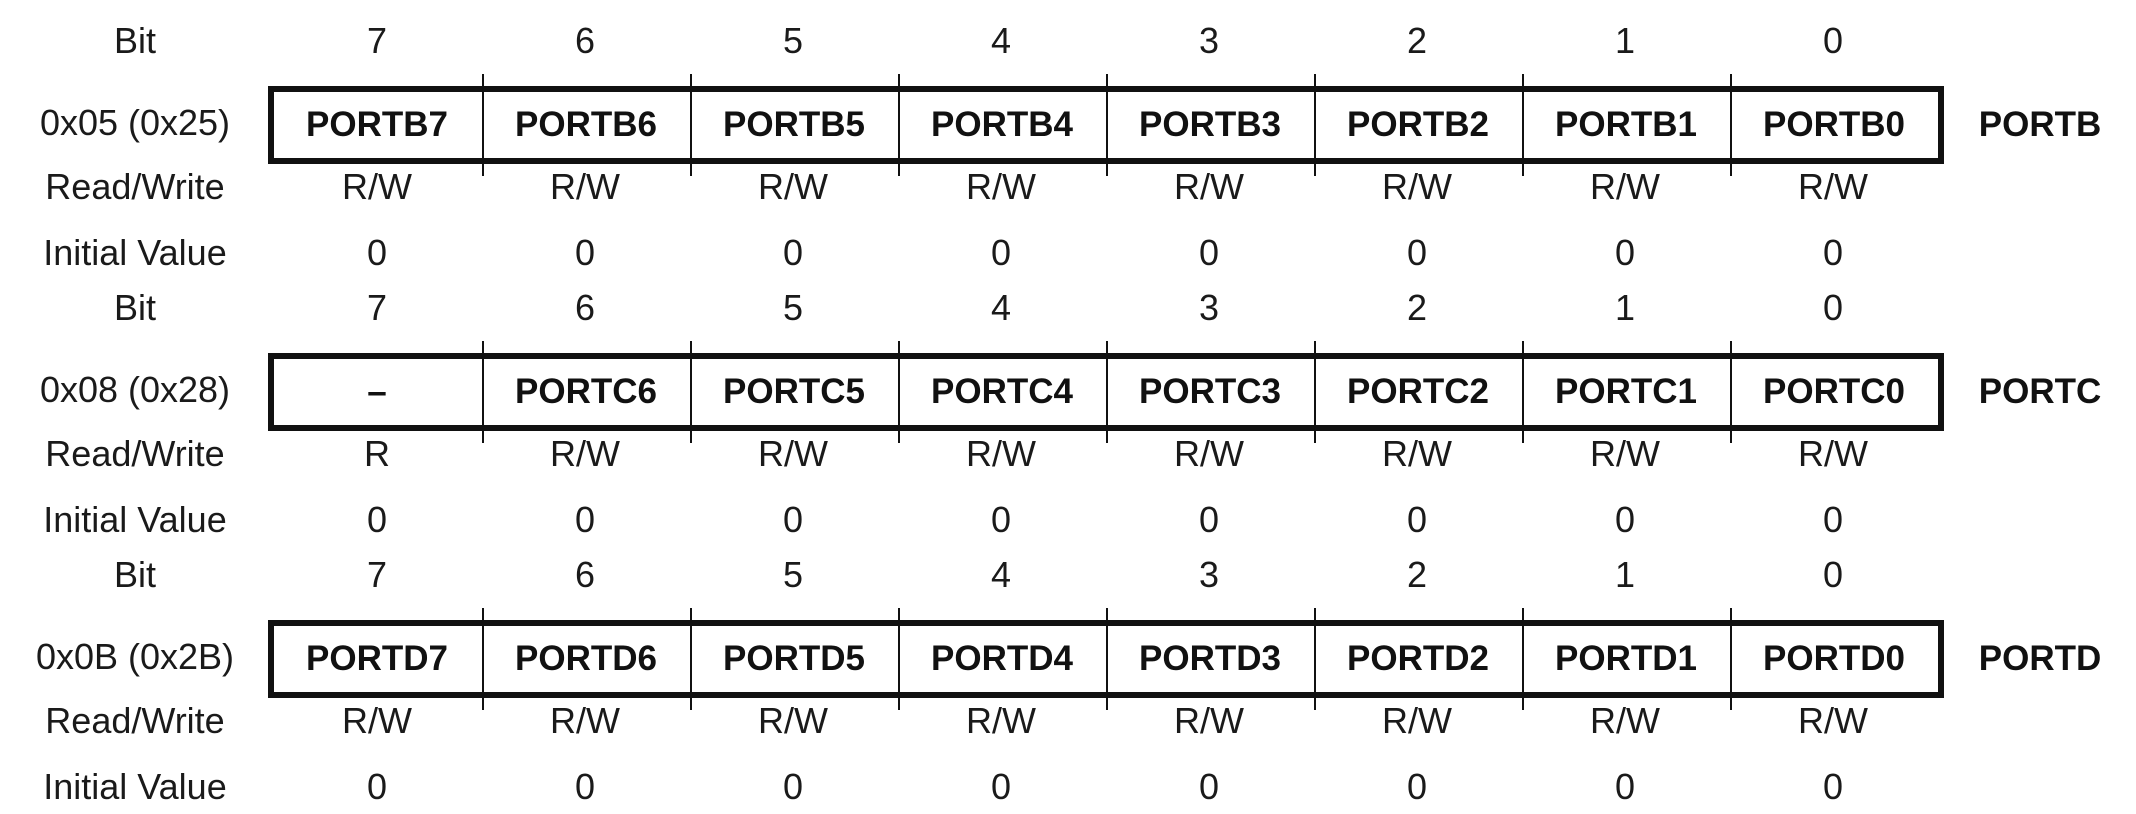 The width and height of the screenshot is (2136, 814). Describe the element at coordinates (377, 453) in the screenshot. I see `access-value: R` at that location.